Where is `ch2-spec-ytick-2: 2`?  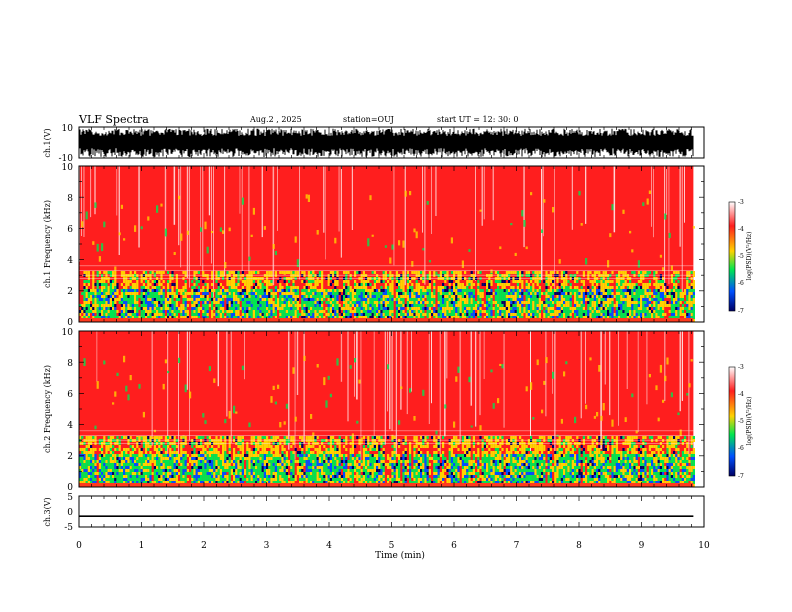
ch2-spec-ytick-2: 2 is located at coordinates (70, 457).